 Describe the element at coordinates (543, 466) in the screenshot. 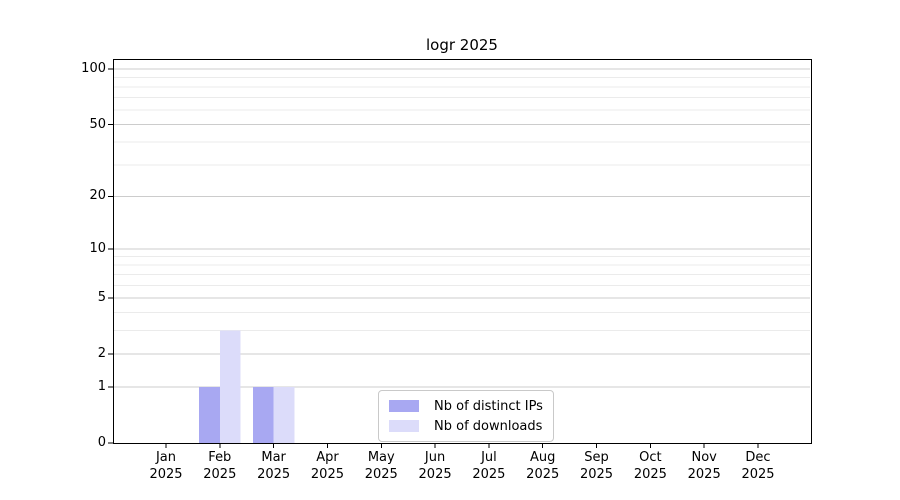

I see `x-tick-label-aug: Aug 2025` at that location.